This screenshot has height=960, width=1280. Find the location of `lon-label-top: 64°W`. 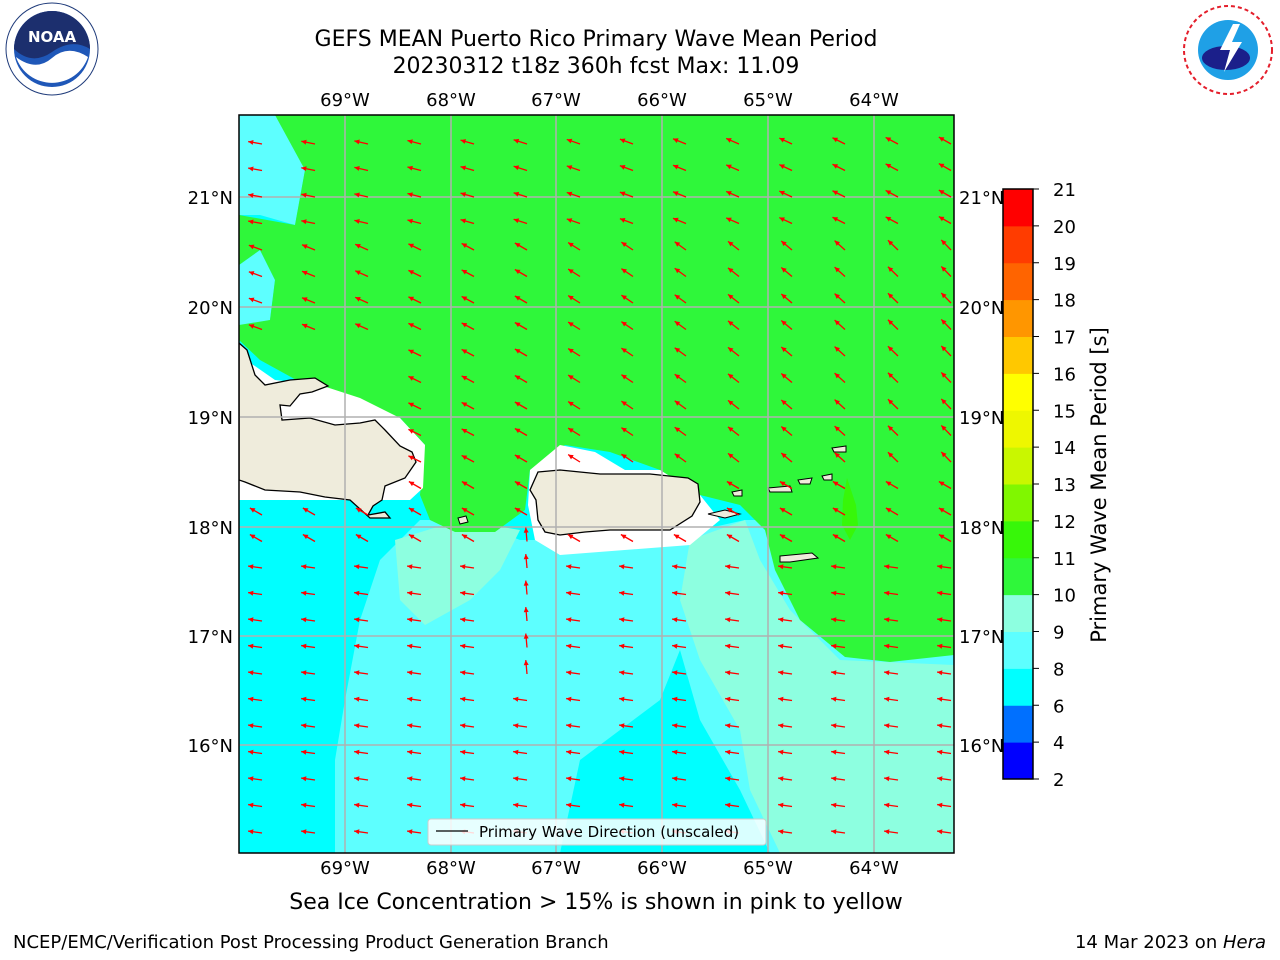

lon-label-top: 64°W is located at coordinates (874, 100).